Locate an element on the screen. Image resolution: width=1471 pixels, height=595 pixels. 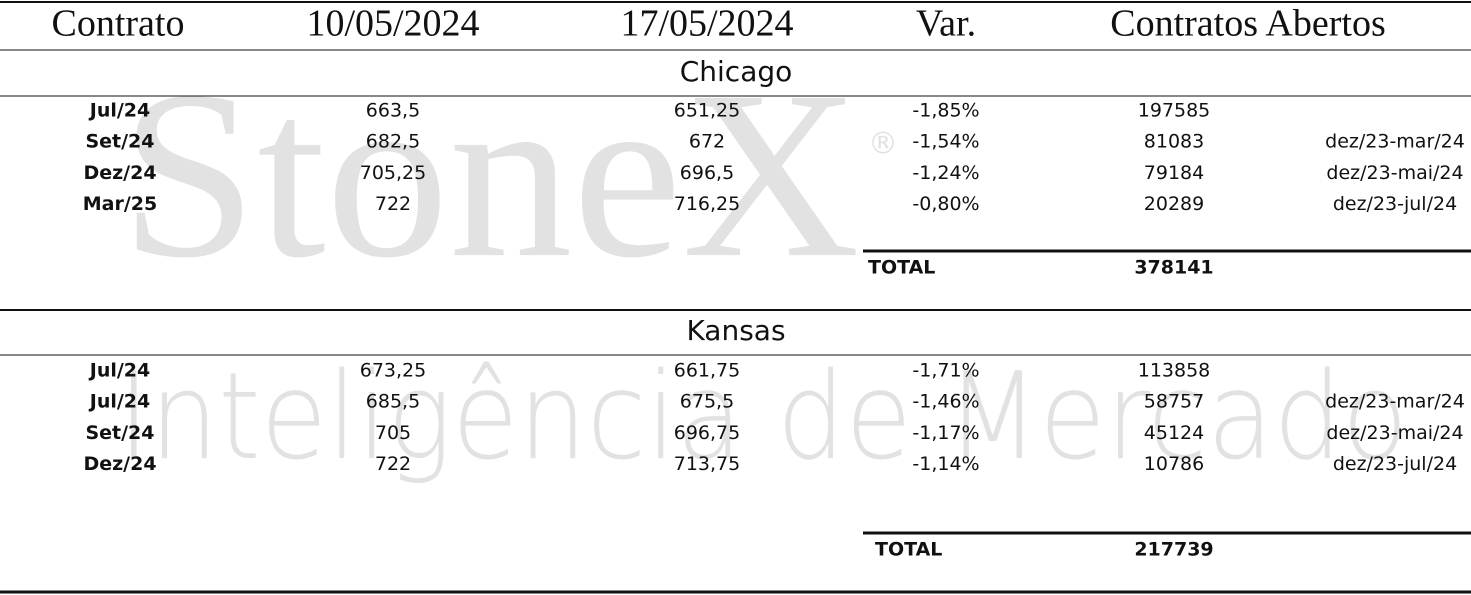
cell-price2: 651,25 is located at coordinates (707, 111).